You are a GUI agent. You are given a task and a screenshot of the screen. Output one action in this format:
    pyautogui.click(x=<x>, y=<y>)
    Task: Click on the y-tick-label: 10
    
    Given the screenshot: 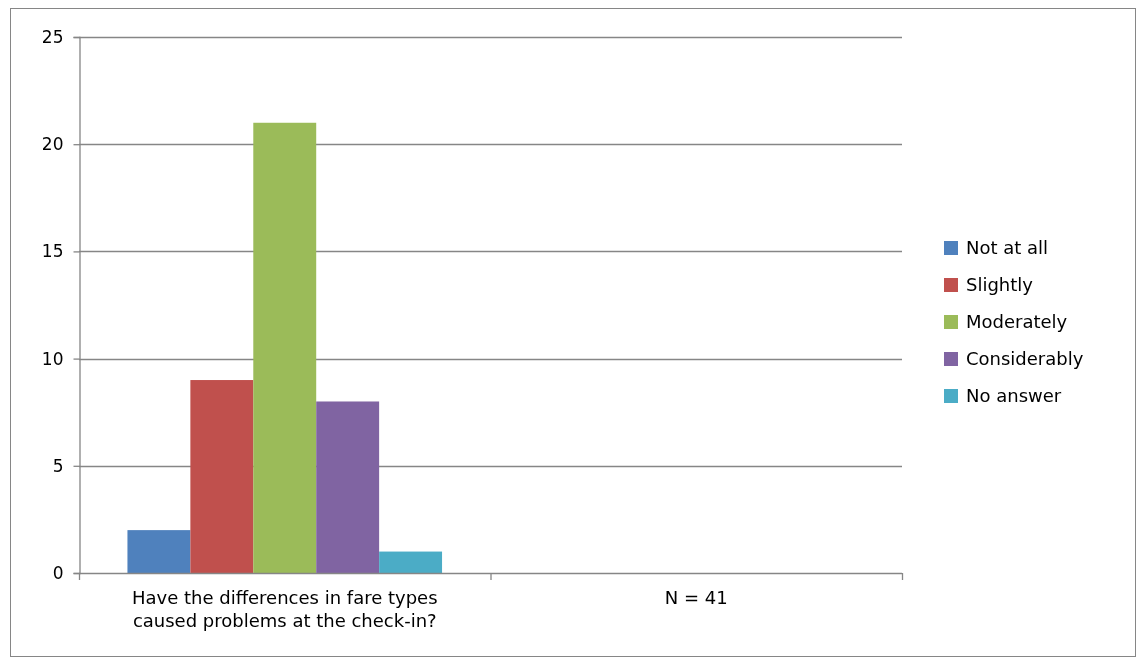 What is the action you would take?
    pyautogui.click(x=52, y=358)
    